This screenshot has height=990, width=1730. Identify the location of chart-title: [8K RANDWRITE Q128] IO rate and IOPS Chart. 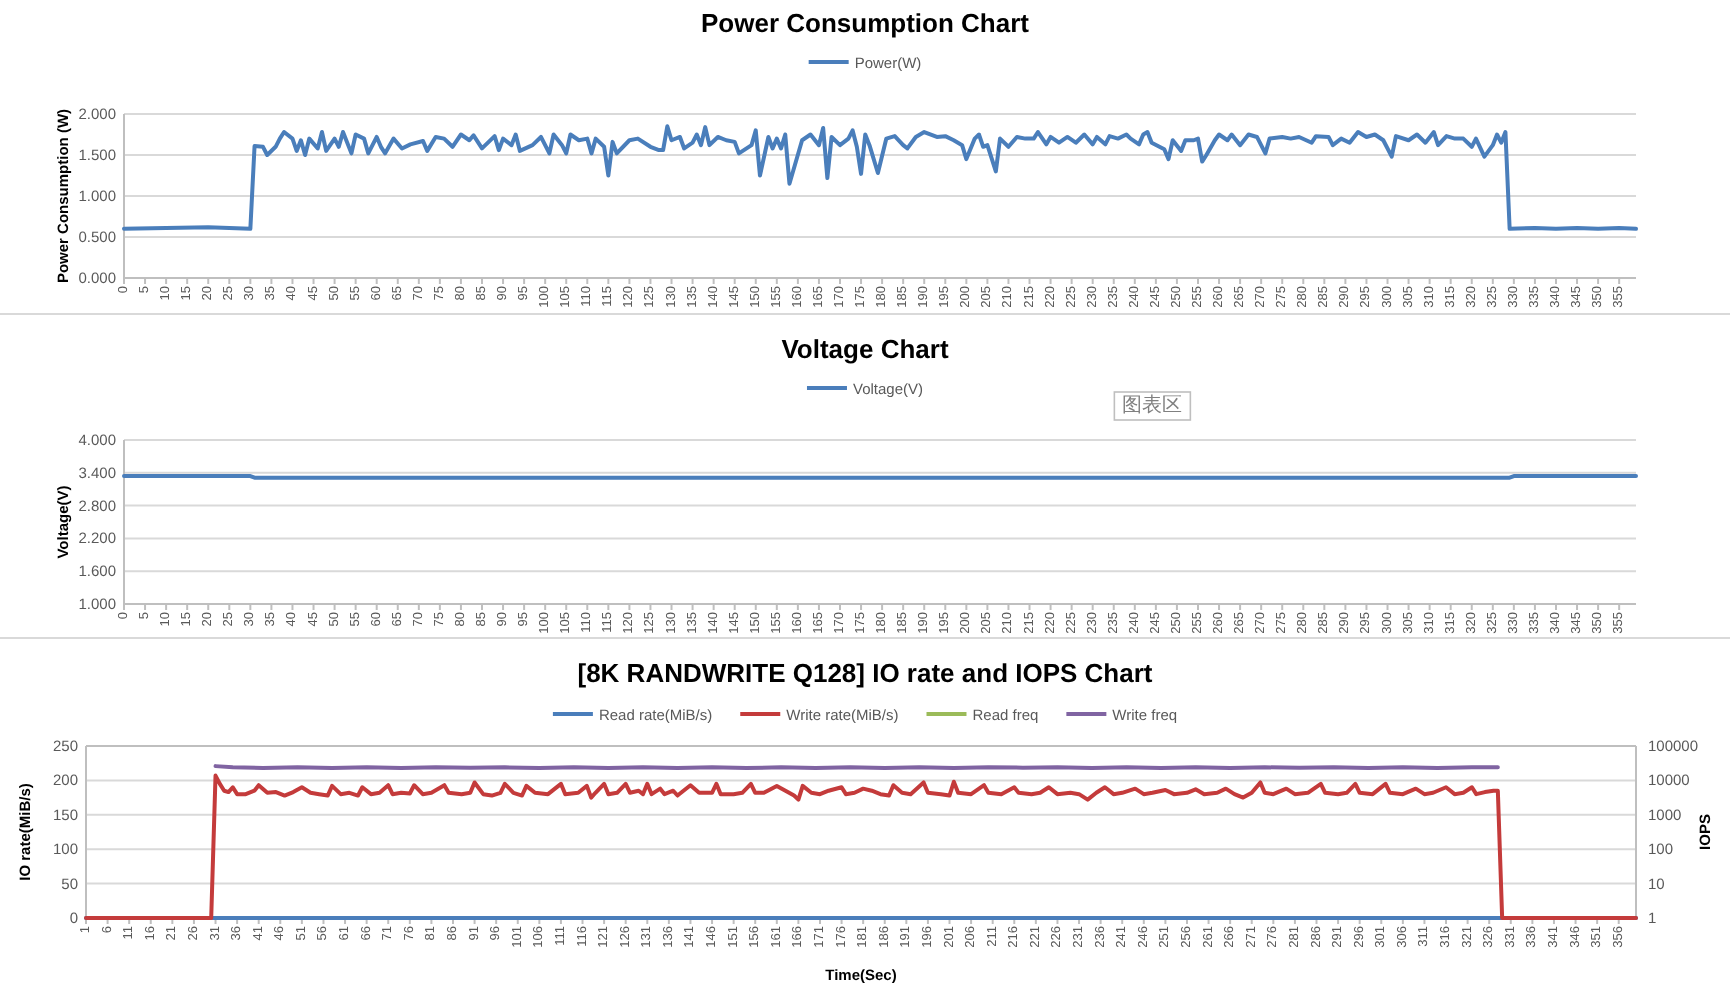
(865, 673).